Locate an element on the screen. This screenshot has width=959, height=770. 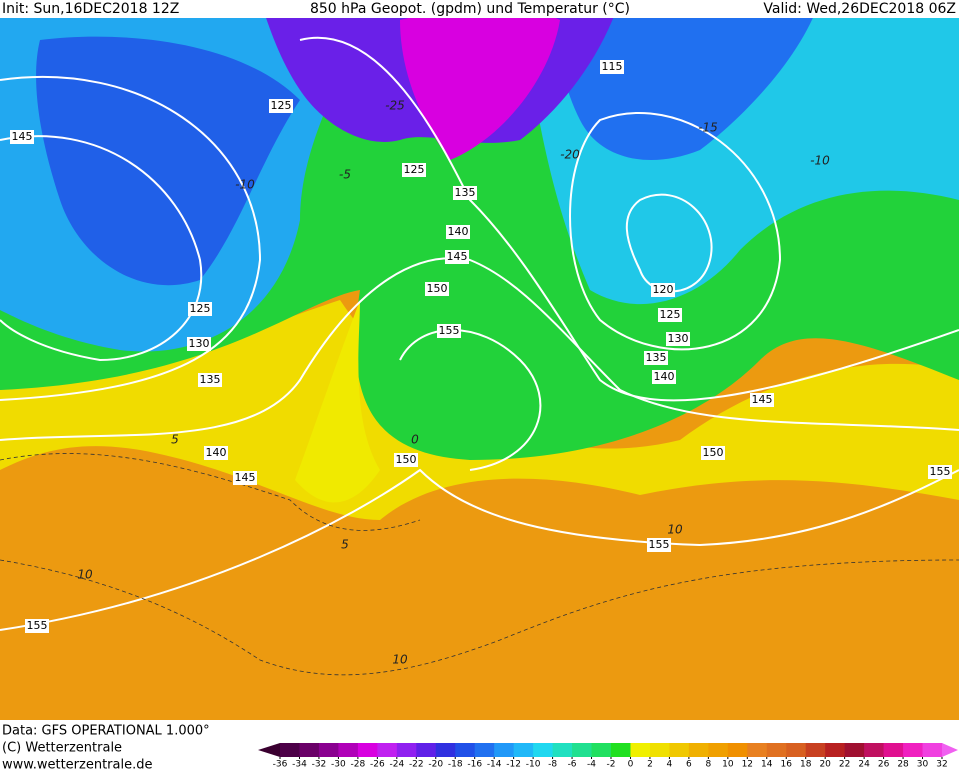
legend-tick-label: 14 is located at coordinates (767, 765).